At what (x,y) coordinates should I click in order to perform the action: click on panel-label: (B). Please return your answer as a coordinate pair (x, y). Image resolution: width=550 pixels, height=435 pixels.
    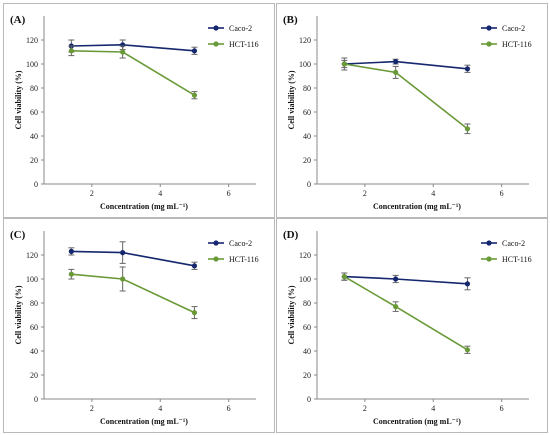
    Looking at the image, I should click on (290, 20).